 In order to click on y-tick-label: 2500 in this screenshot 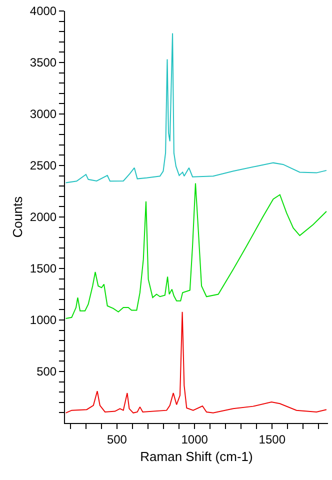, I will do `click(43, 165)`.